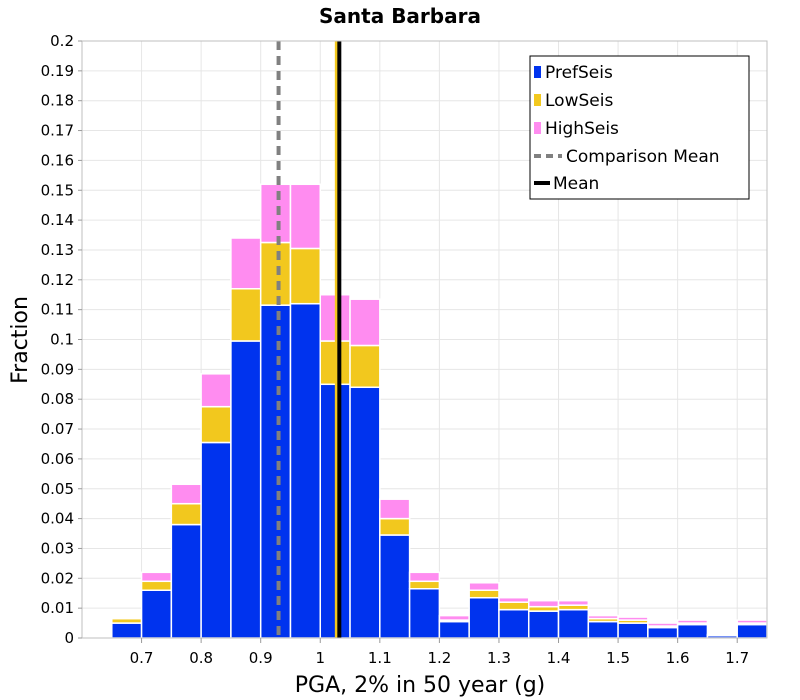 This screenshot has height=700, width=800. I want to click on legend-label-comparison-mean: Comparison Mean, so click(643, 157).